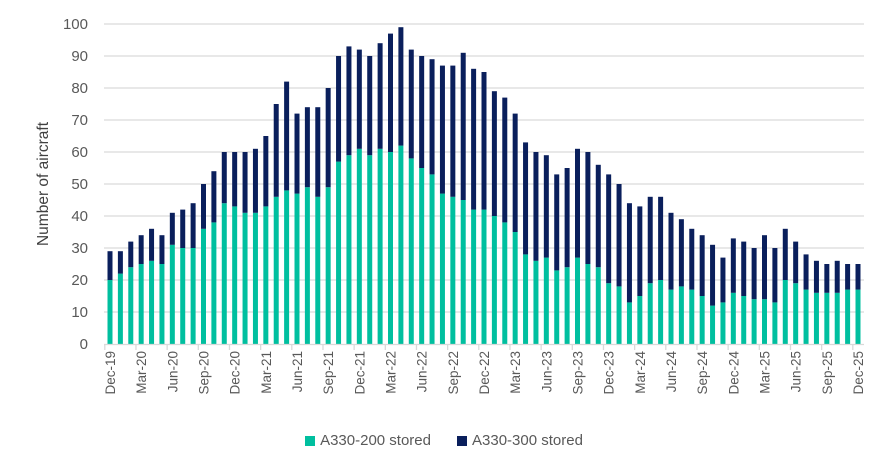  I want to click on y-tick-label: 10, so click(79, 312).